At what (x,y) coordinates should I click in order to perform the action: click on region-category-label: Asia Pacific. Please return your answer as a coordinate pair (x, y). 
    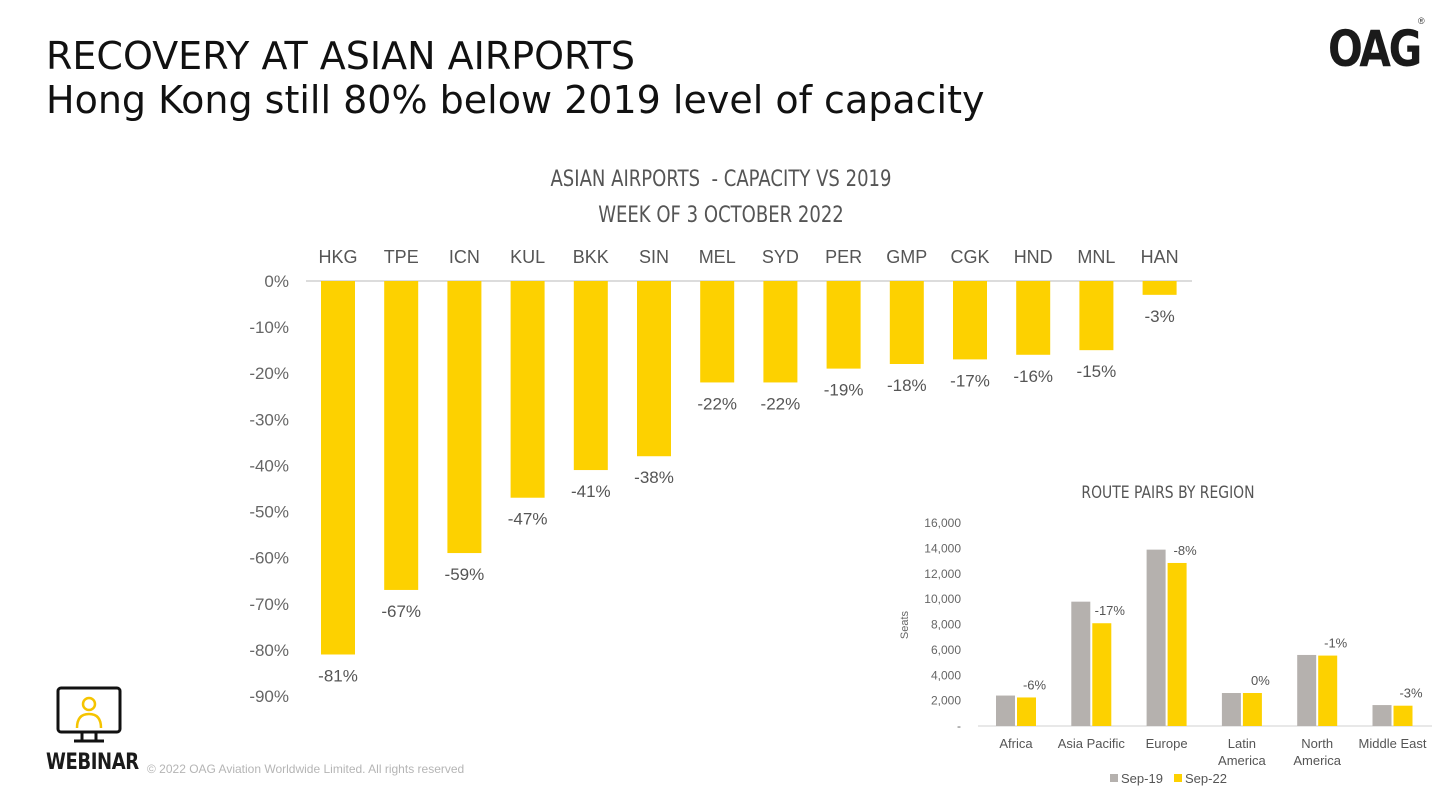
    Looking at the image, I should click on (1092, 743).